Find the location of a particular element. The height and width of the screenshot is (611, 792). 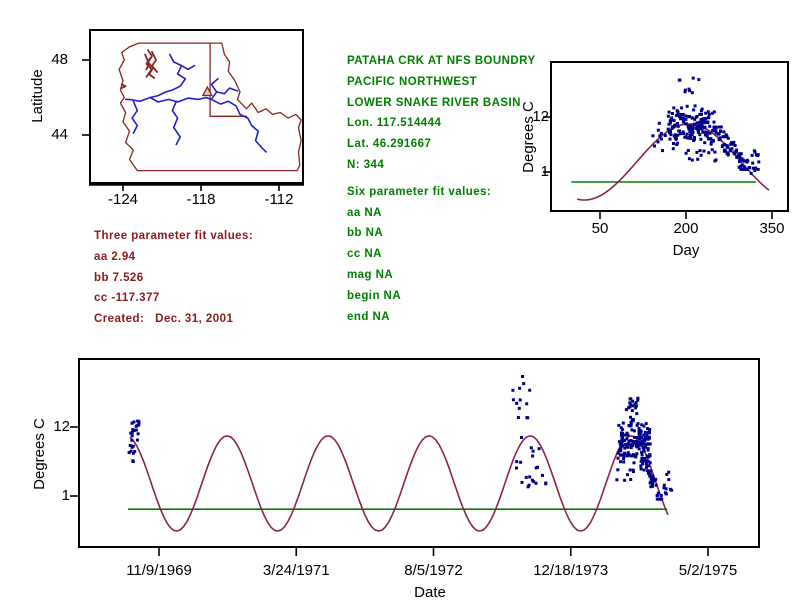

rivers is located at coordinates (195, 103).